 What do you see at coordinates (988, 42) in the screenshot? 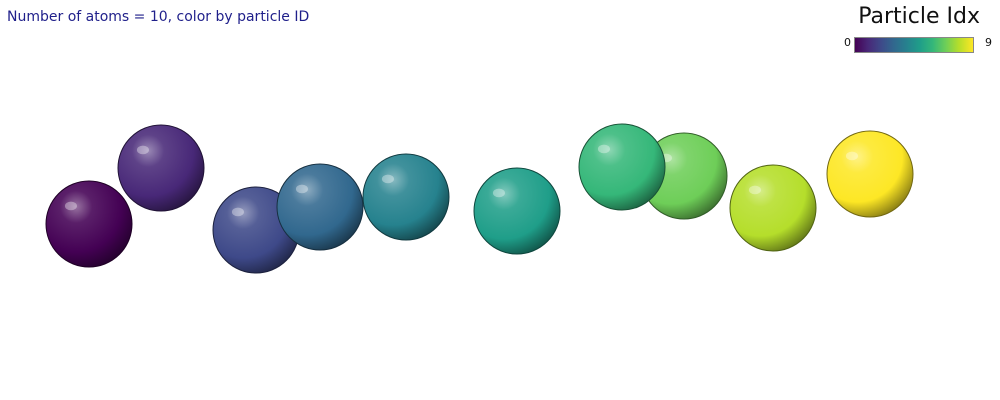
I see `legend-max-label: 9` at bounding box center [988, 42].